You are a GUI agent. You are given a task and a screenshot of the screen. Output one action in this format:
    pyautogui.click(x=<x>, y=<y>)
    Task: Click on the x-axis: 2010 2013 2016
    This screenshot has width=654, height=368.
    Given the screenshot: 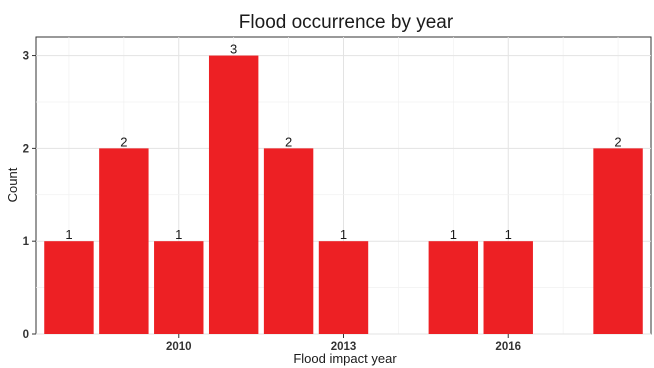 What is the action you would take?
    pyautogui.click(x=343, y=343)
    